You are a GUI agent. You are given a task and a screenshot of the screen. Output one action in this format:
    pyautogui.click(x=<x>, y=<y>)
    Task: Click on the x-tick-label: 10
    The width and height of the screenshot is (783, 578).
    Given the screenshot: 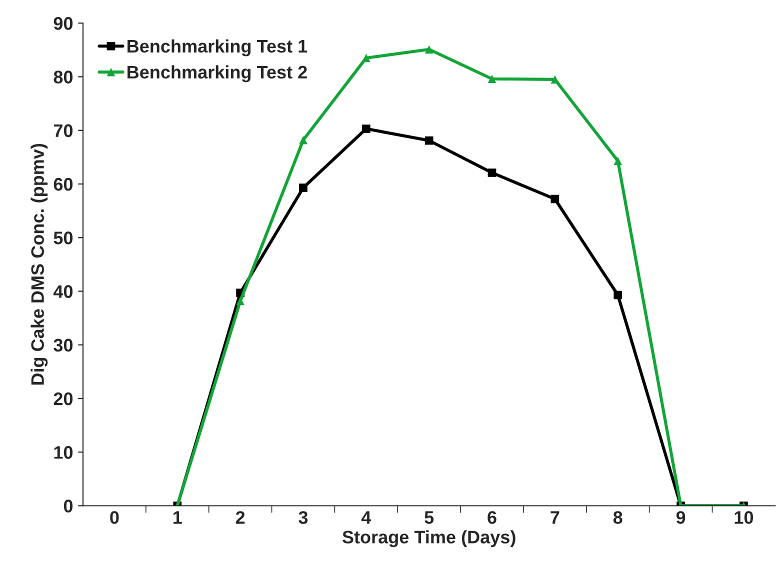 What is the action you would take?
    pyautogui.click(x=744, y=517)
    